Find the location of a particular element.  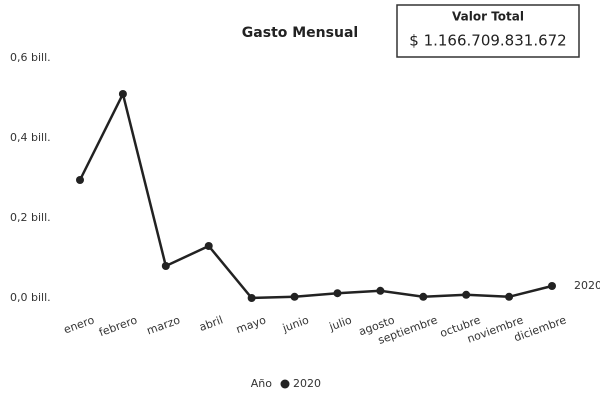

card-title: Valor Total is located at coordinates (488, 17).